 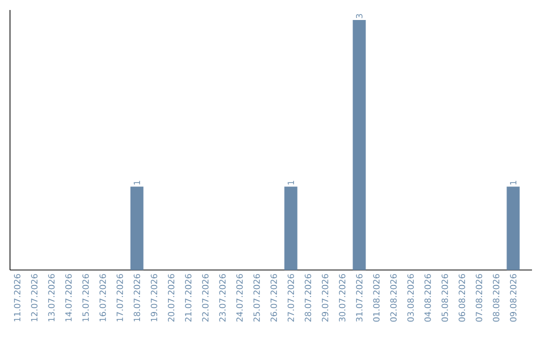 What do you see at coordinates (68, 298) in the screenshot?
I see `x-tick-label: 14.07.2026` at bounding box center [68, 298].